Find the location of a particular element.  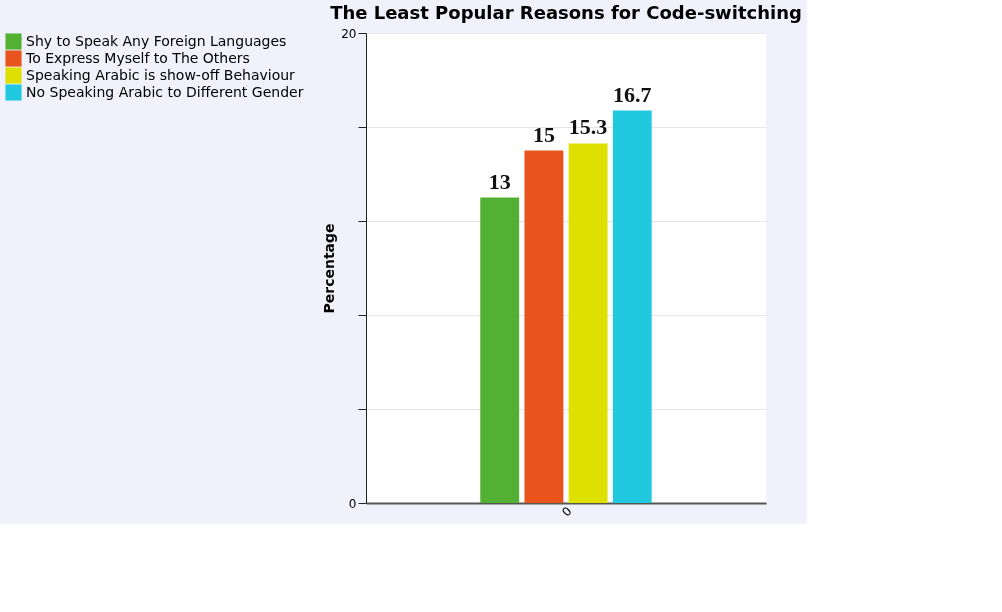

legend-label: Speaking Arabic is show-off Behaviour is located at coordinates (161, 74).